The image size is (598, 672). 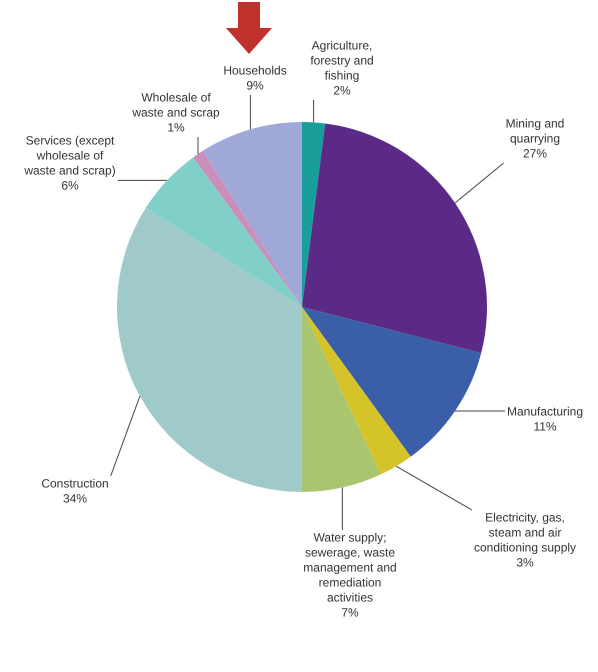 I want to click on data-label: 3%, so click(x=525, y=562).